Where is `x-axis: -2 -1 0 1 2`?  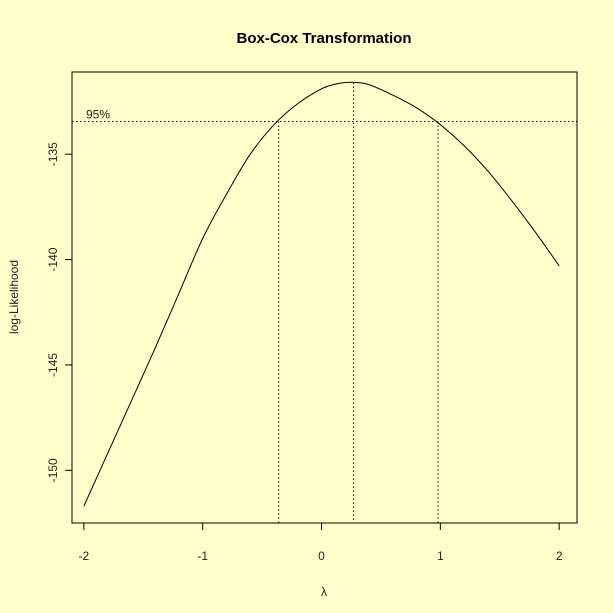
x-axis: -2 -1 0 1 2 is located at coordinates (321, 542).